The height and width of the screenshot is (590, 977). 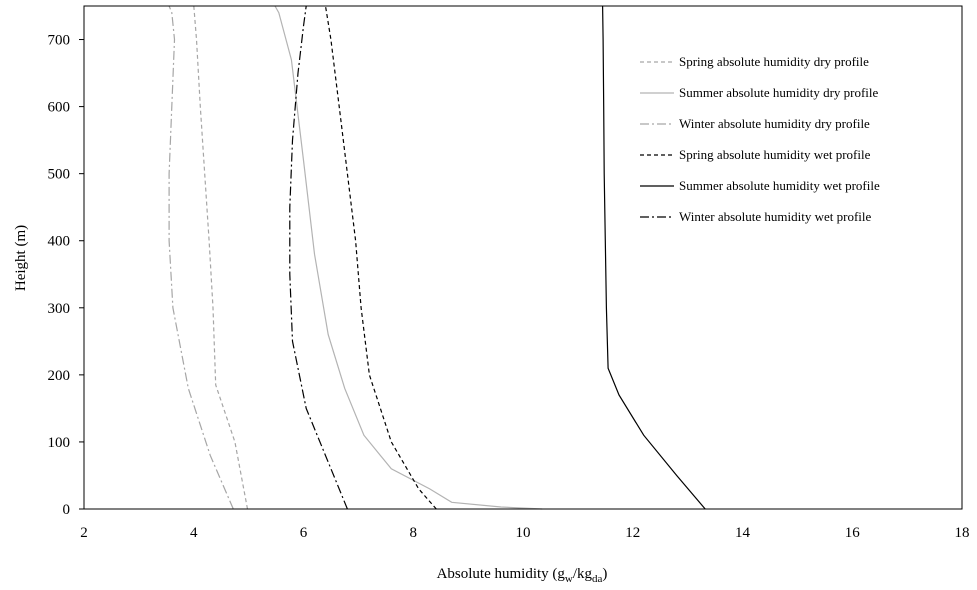 What do you see at coordinates (84, 533) in the screenshot?
I see `x-tick-label: 2` at bounding box center [84, 533].